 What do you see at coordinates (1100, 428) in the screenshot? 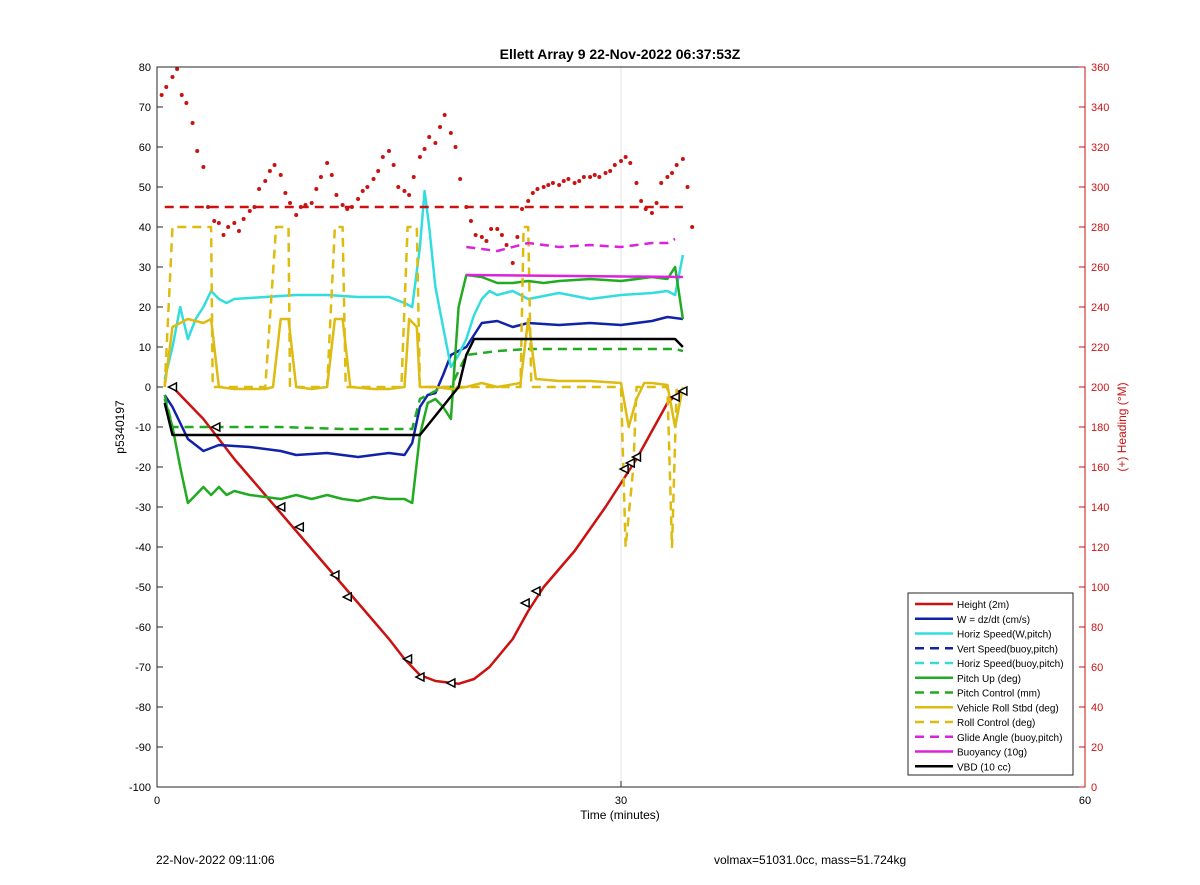
I see `y2-tick-label: 180` at bounding box center [1100, 428].